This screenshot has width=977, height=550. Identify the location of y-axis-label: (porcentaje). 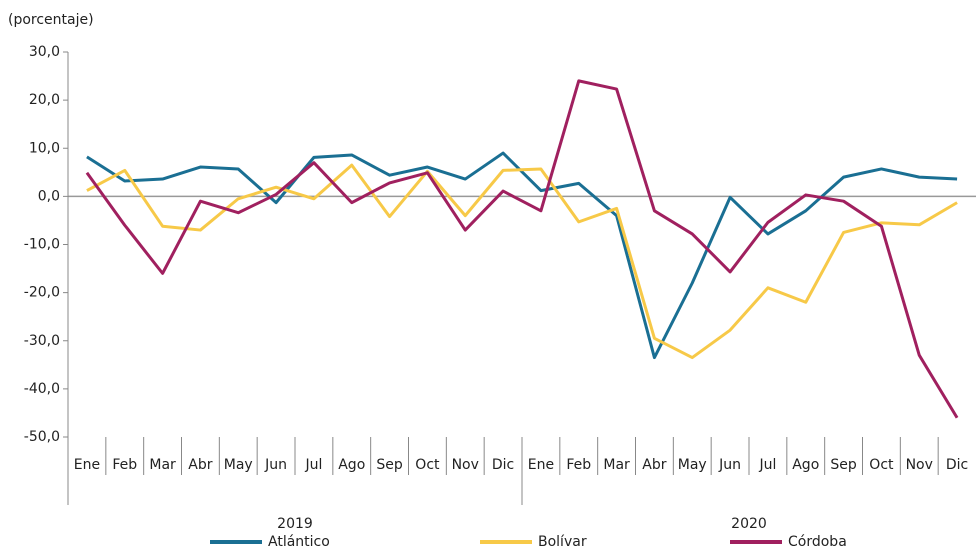
(51, 20).